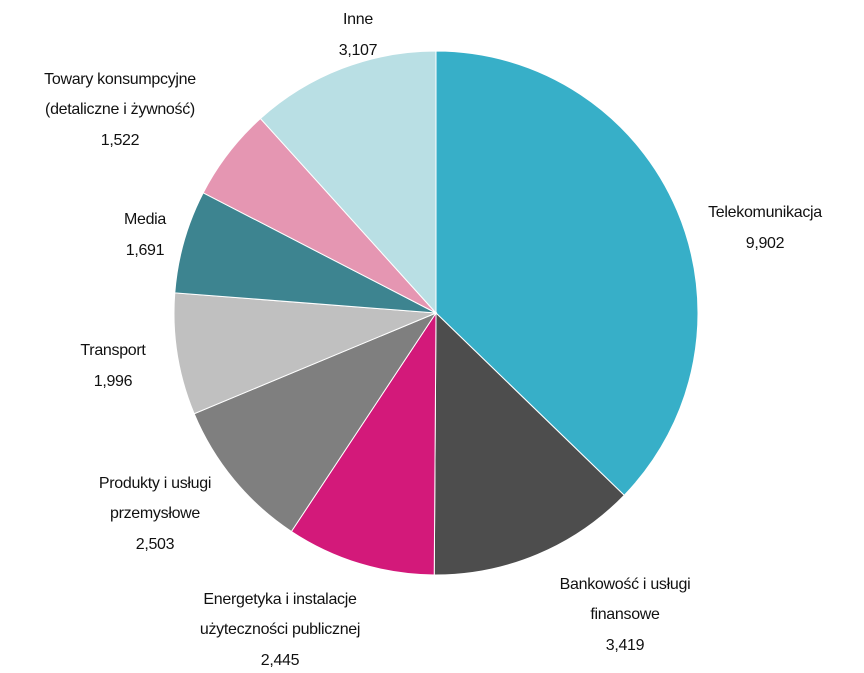  What do you see at coordinates (145, 219) in the screenshot?
I see `slice-label: Media` at bounding box center [145, 219].